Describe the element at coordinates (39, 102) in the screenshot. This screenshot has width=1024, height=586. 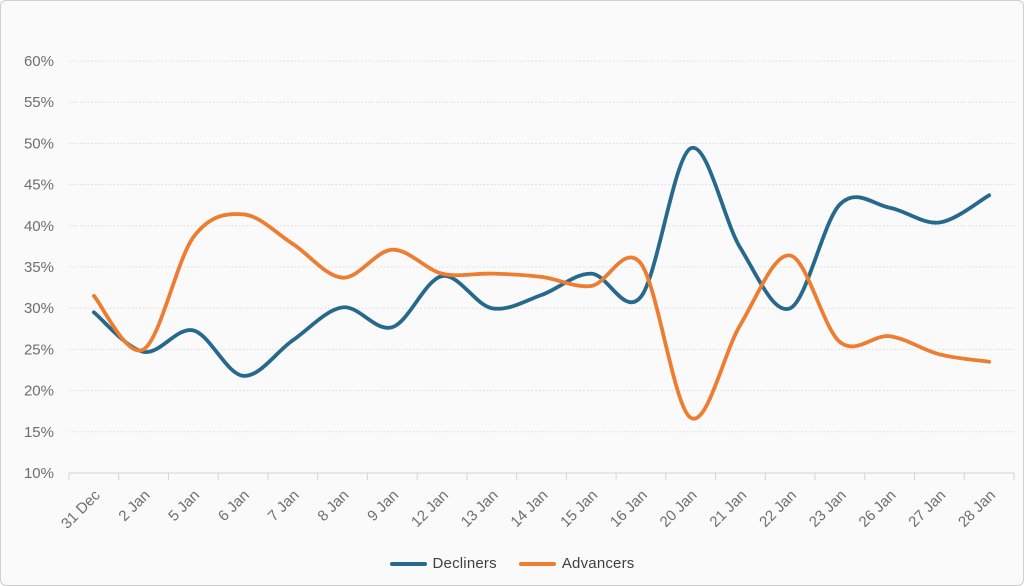
I see `y-axis-label: 55%` at that location.